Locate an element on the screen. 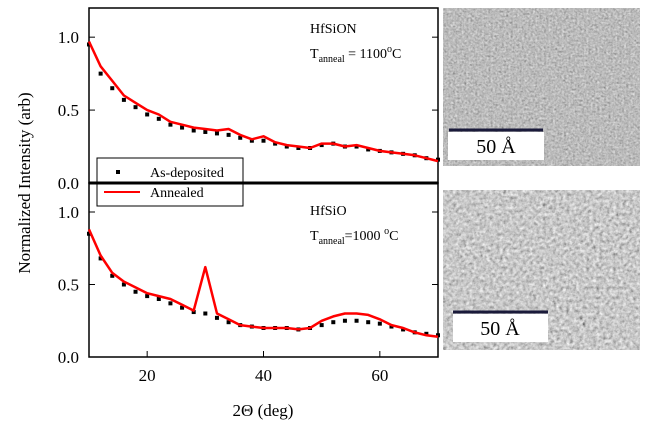  annotation-title: HfSiON is located at coordinates (333, 29).